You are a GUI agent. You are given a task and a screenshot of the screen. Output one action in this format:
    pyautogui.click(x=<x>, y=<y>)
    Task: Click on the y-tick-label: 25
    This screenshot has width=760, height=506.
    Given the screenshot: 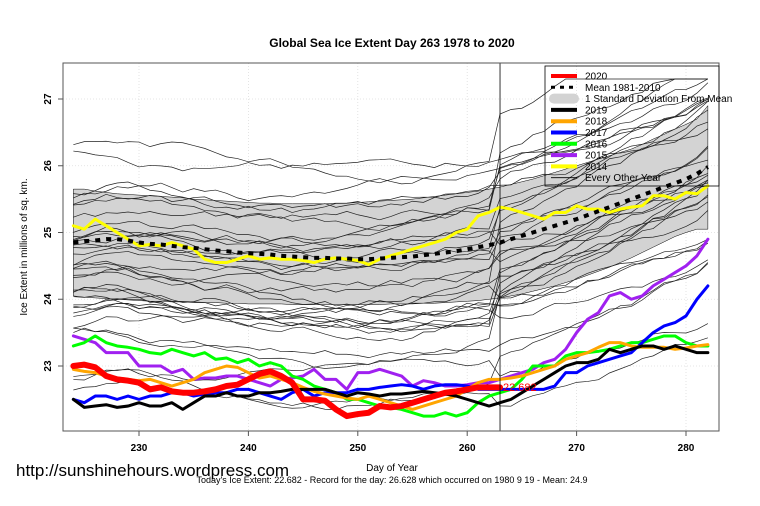 What is the action you would take?
    pyautogui.click(x=48, y=233)
    